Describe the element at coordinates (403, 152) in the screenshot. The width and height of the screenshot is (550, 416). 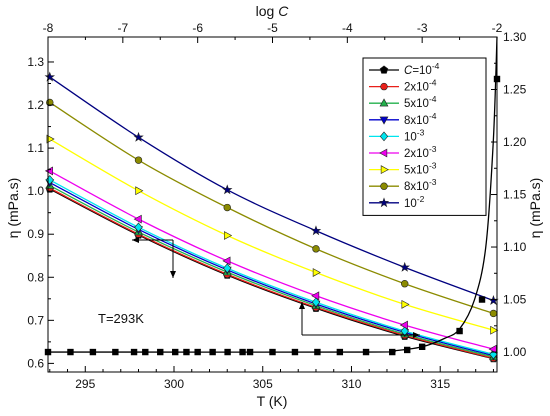
I see `legend-entry-5: 2x10-3` at that location.